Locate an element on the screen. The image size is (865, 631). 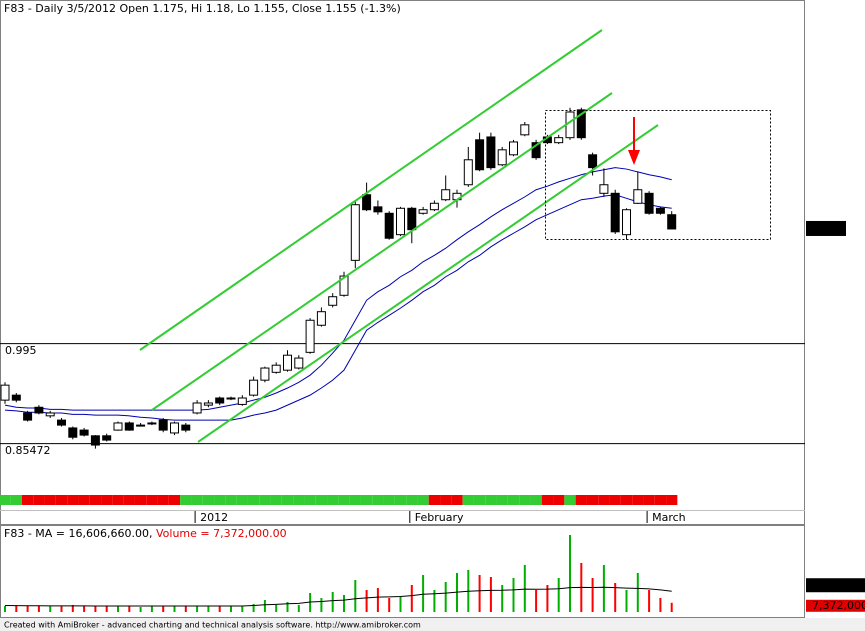
x-tick-label: February is located at coordinates (439, 517).